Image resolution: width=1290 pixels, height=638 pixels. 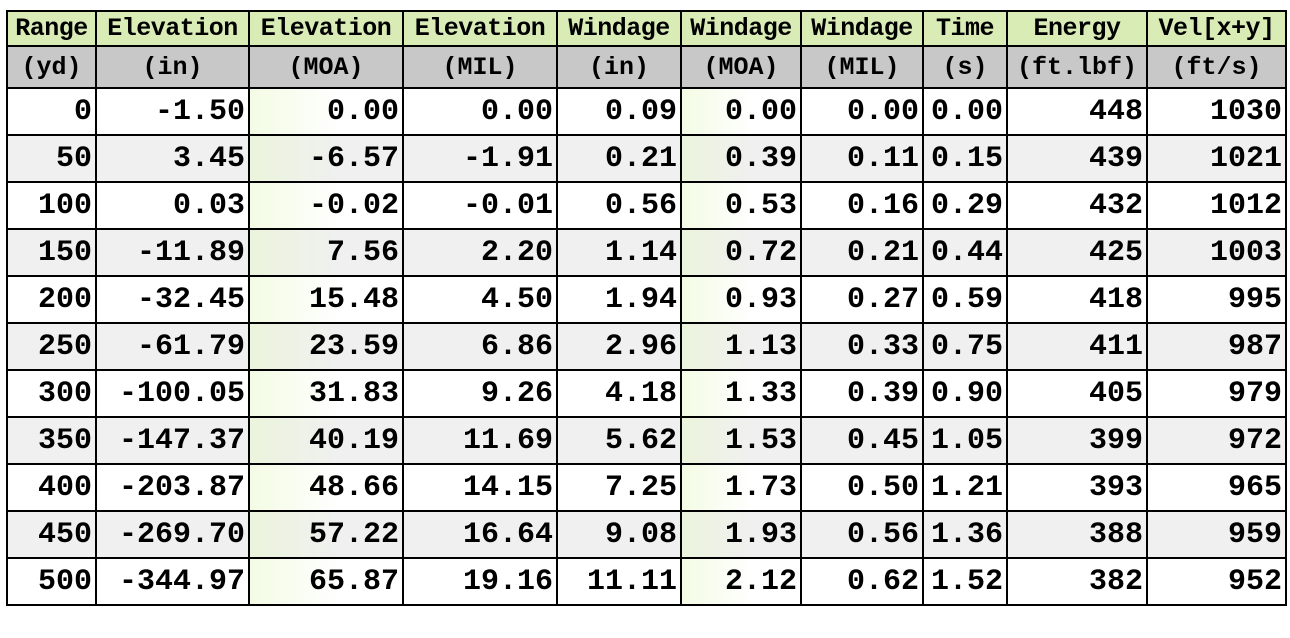 What do you see at coordinates (1077, 534) in the screenshot?
I see `data-cell: 388` at bounding box center [1077, 534].